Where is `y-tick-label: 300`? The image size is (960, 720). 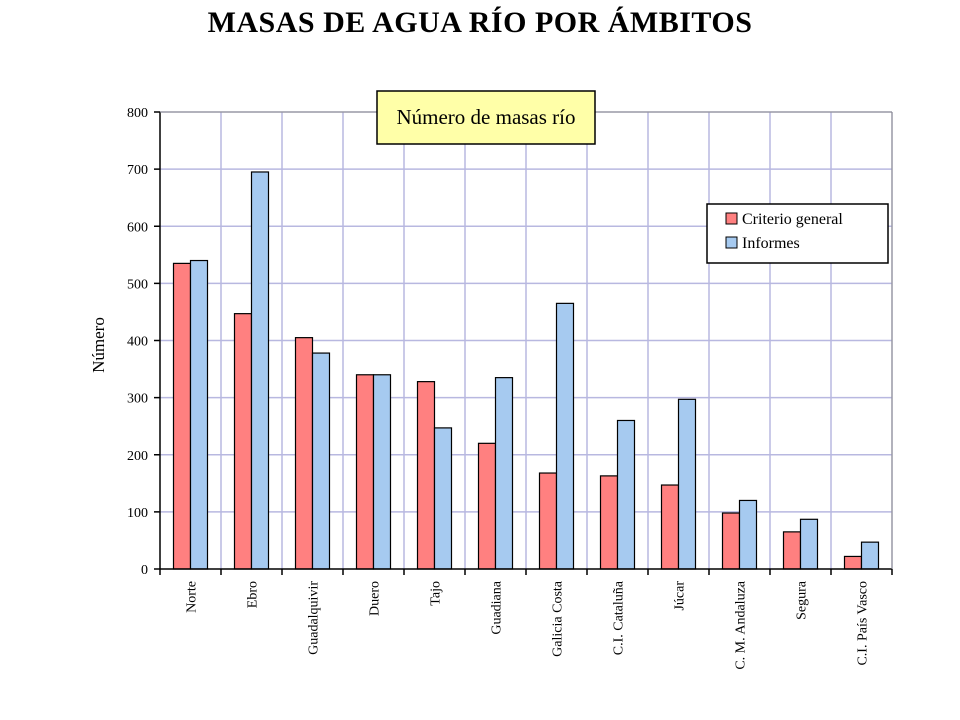
y-tick-label: 300 is located at coordinates (137, 399).